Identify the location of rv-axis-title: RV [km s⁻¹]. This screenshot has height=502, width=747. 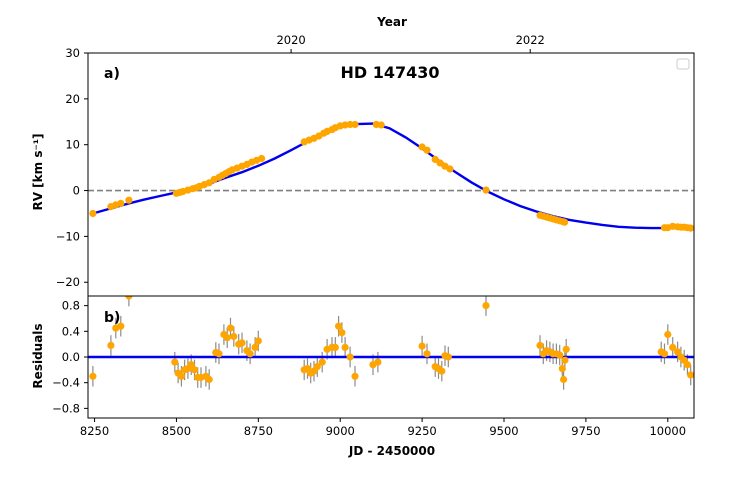
(38, 171).